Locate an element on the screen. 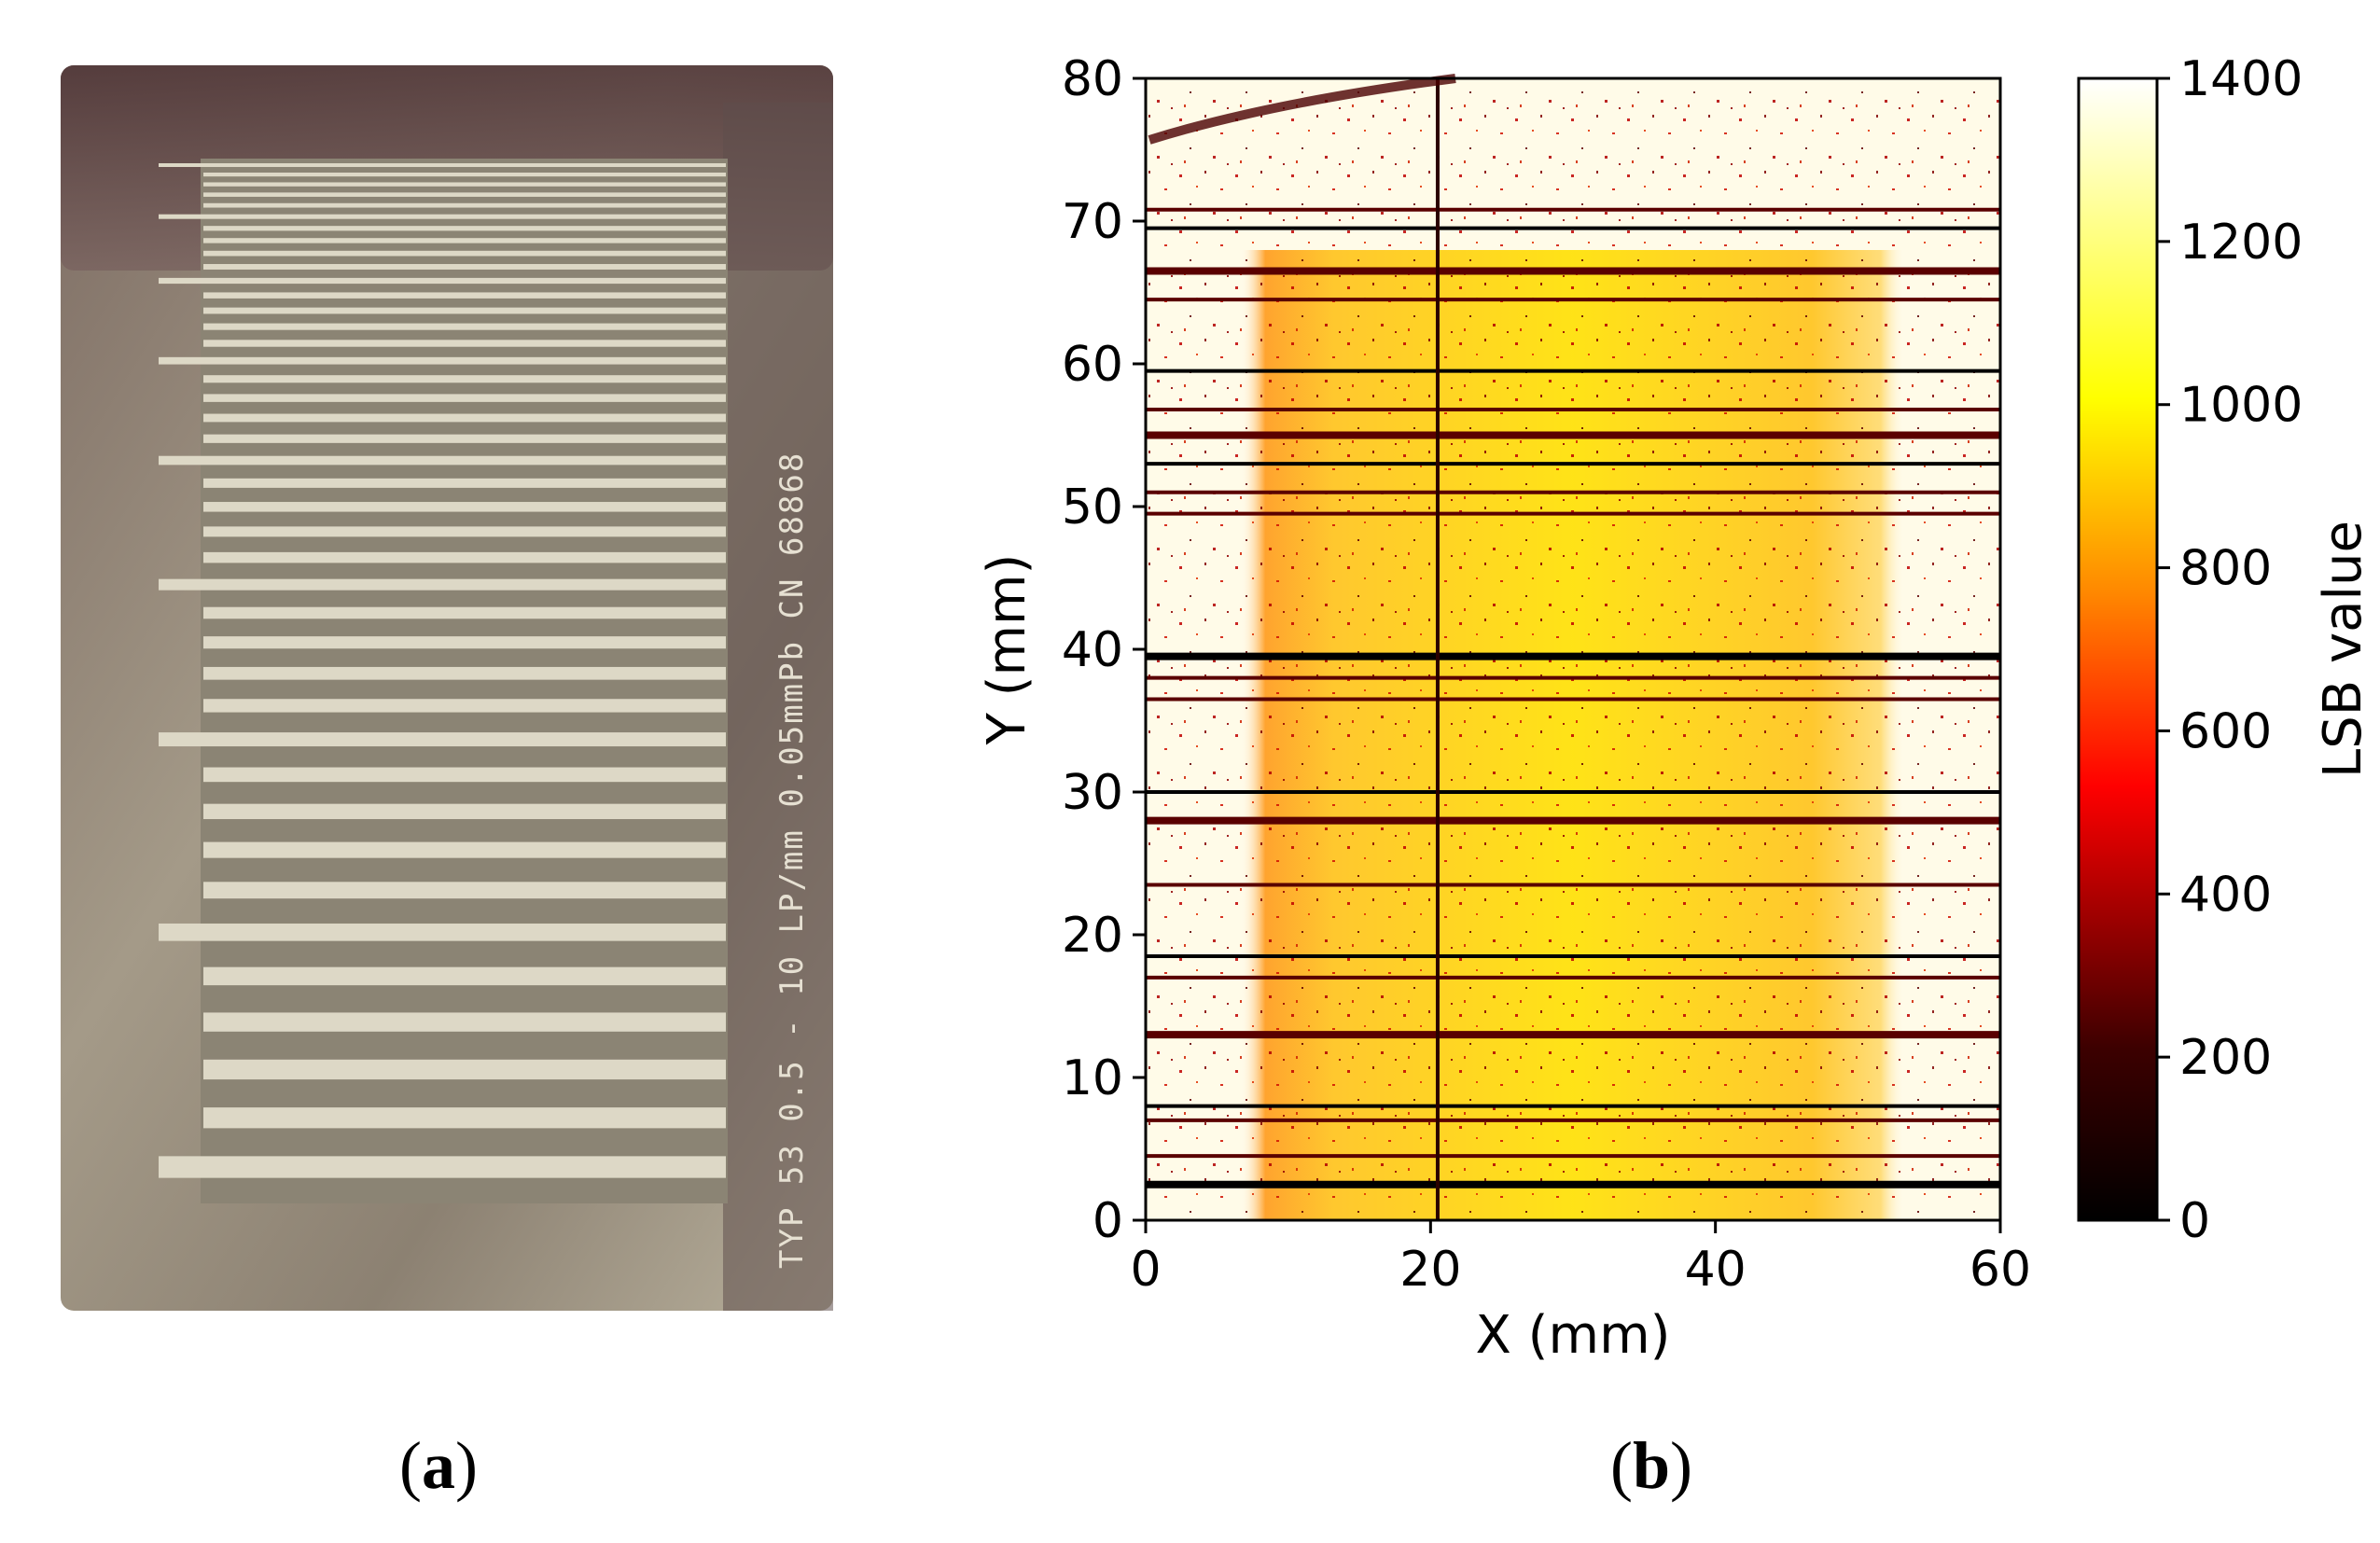 This screenshot has width=2380, height=1543. y-tick-label: 40 is located at coordinates (1092, 650).